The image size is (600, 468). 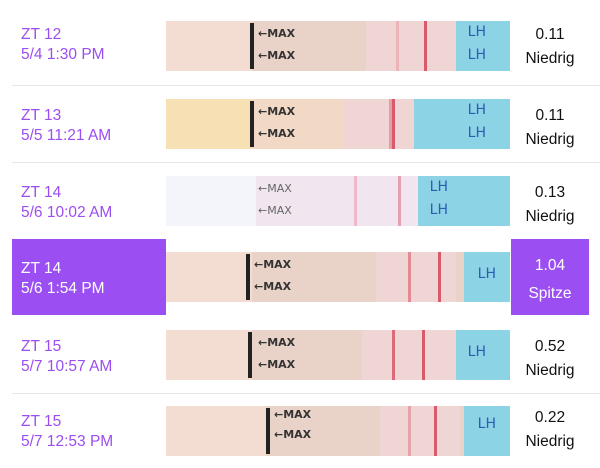 I want to click on lh-value: 1.04, so click(x=550, y=265).